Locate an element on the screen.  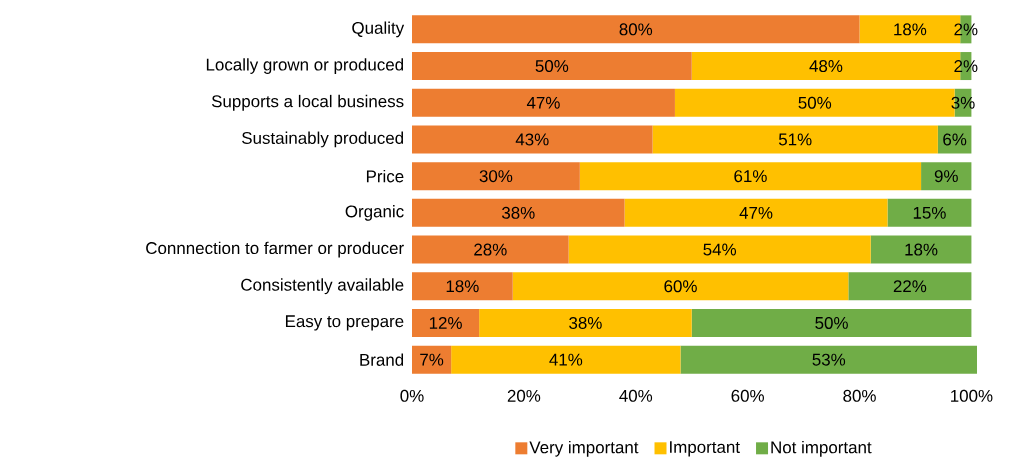
data-label: 53% is located at coordinates (829, 359).